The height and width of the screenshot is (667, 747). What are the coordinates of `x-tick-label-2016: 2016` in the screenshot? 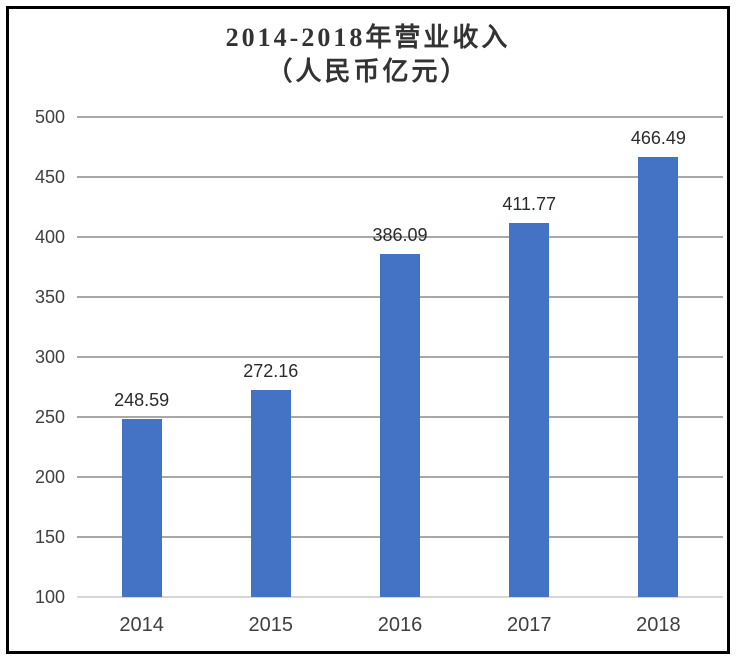 It's located at (400, 625).